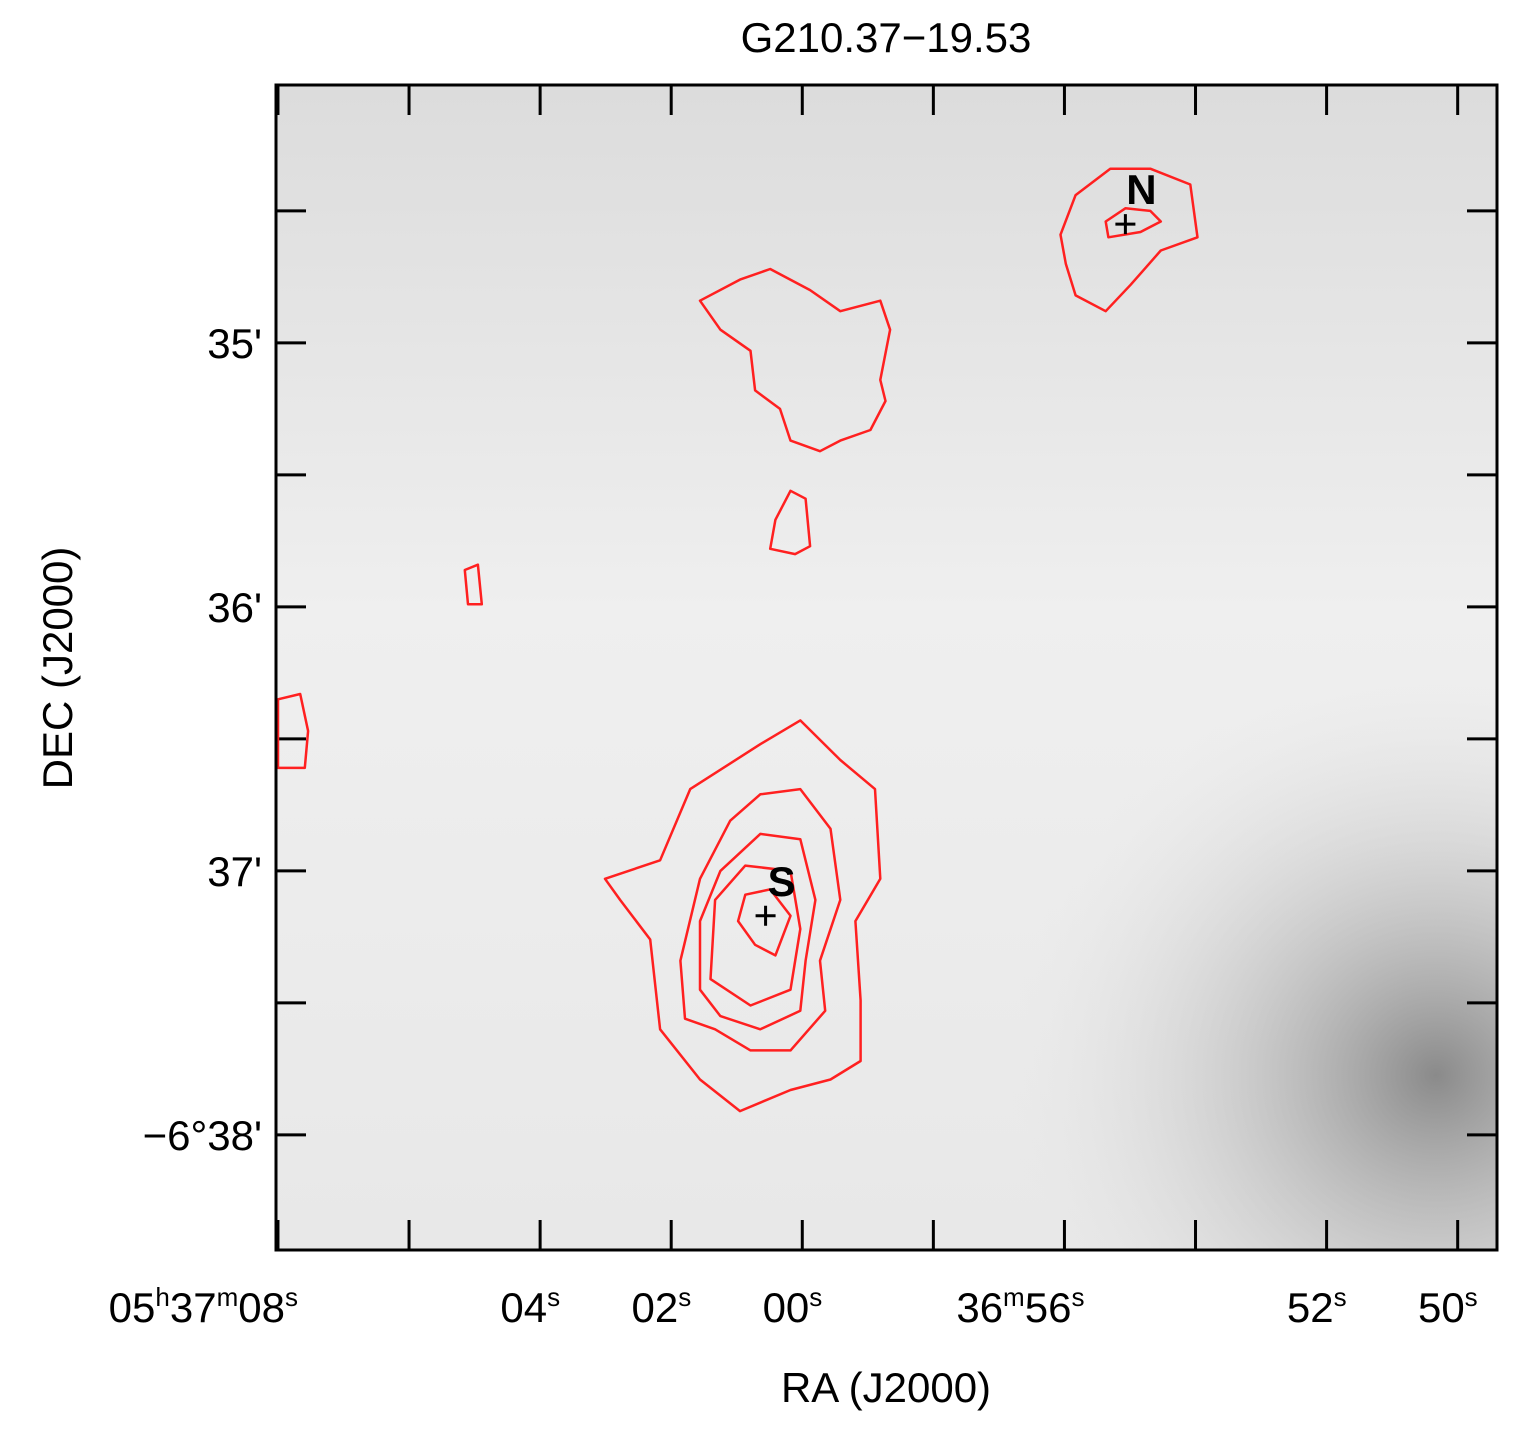 Image resolution: width=1540 pixels, height=1450 pixels. I want to click on x-tick-label: 05h37m08s, so click(203, 1306).